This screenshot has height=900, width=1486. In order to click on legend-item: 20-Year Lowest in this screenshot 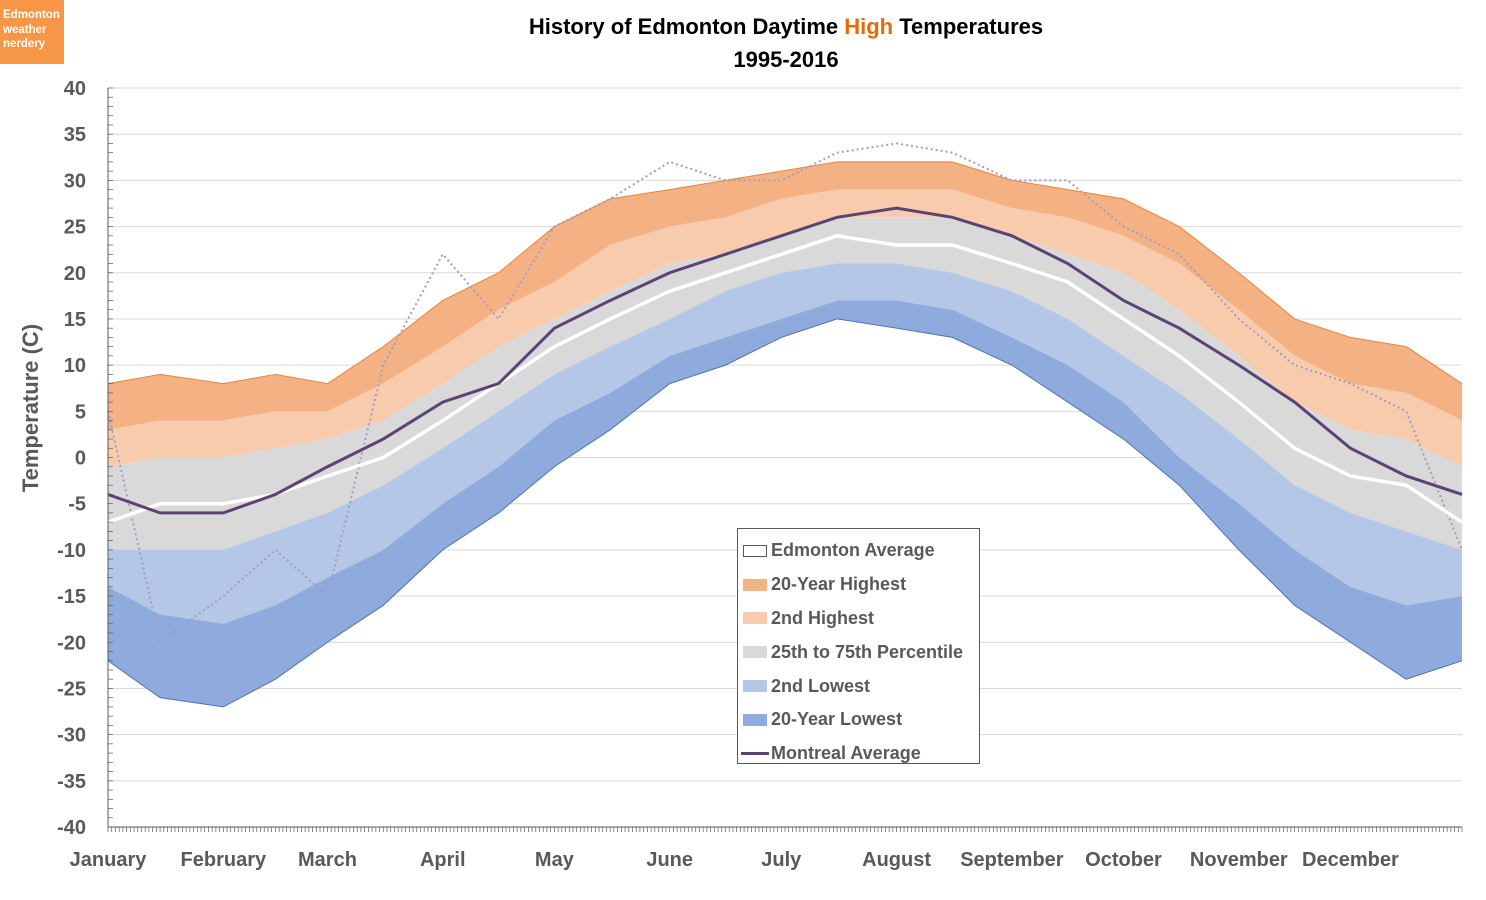, I will do `click(858, 720)`.